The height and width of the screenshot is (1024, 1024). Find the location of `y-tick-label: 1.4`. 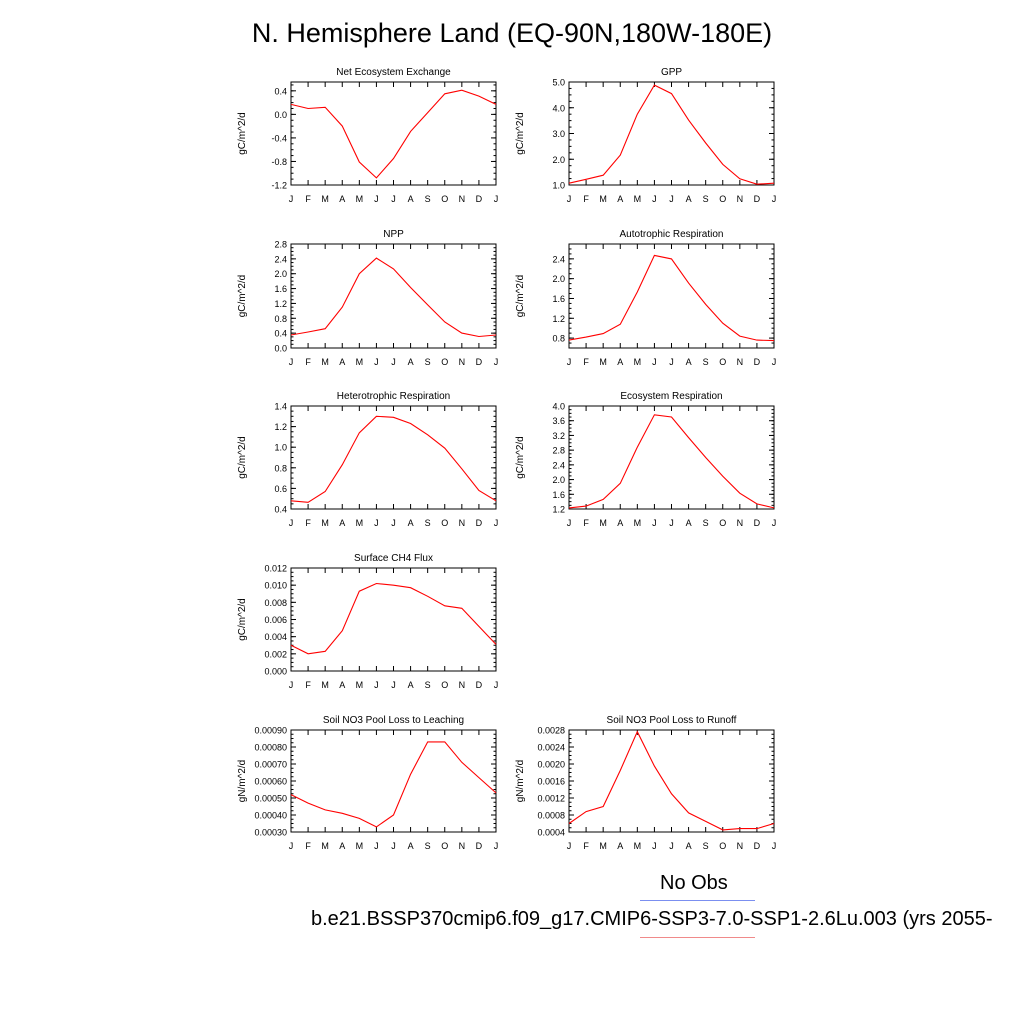

y-tick-label: 1.4 is located at coordinates (280, 407).